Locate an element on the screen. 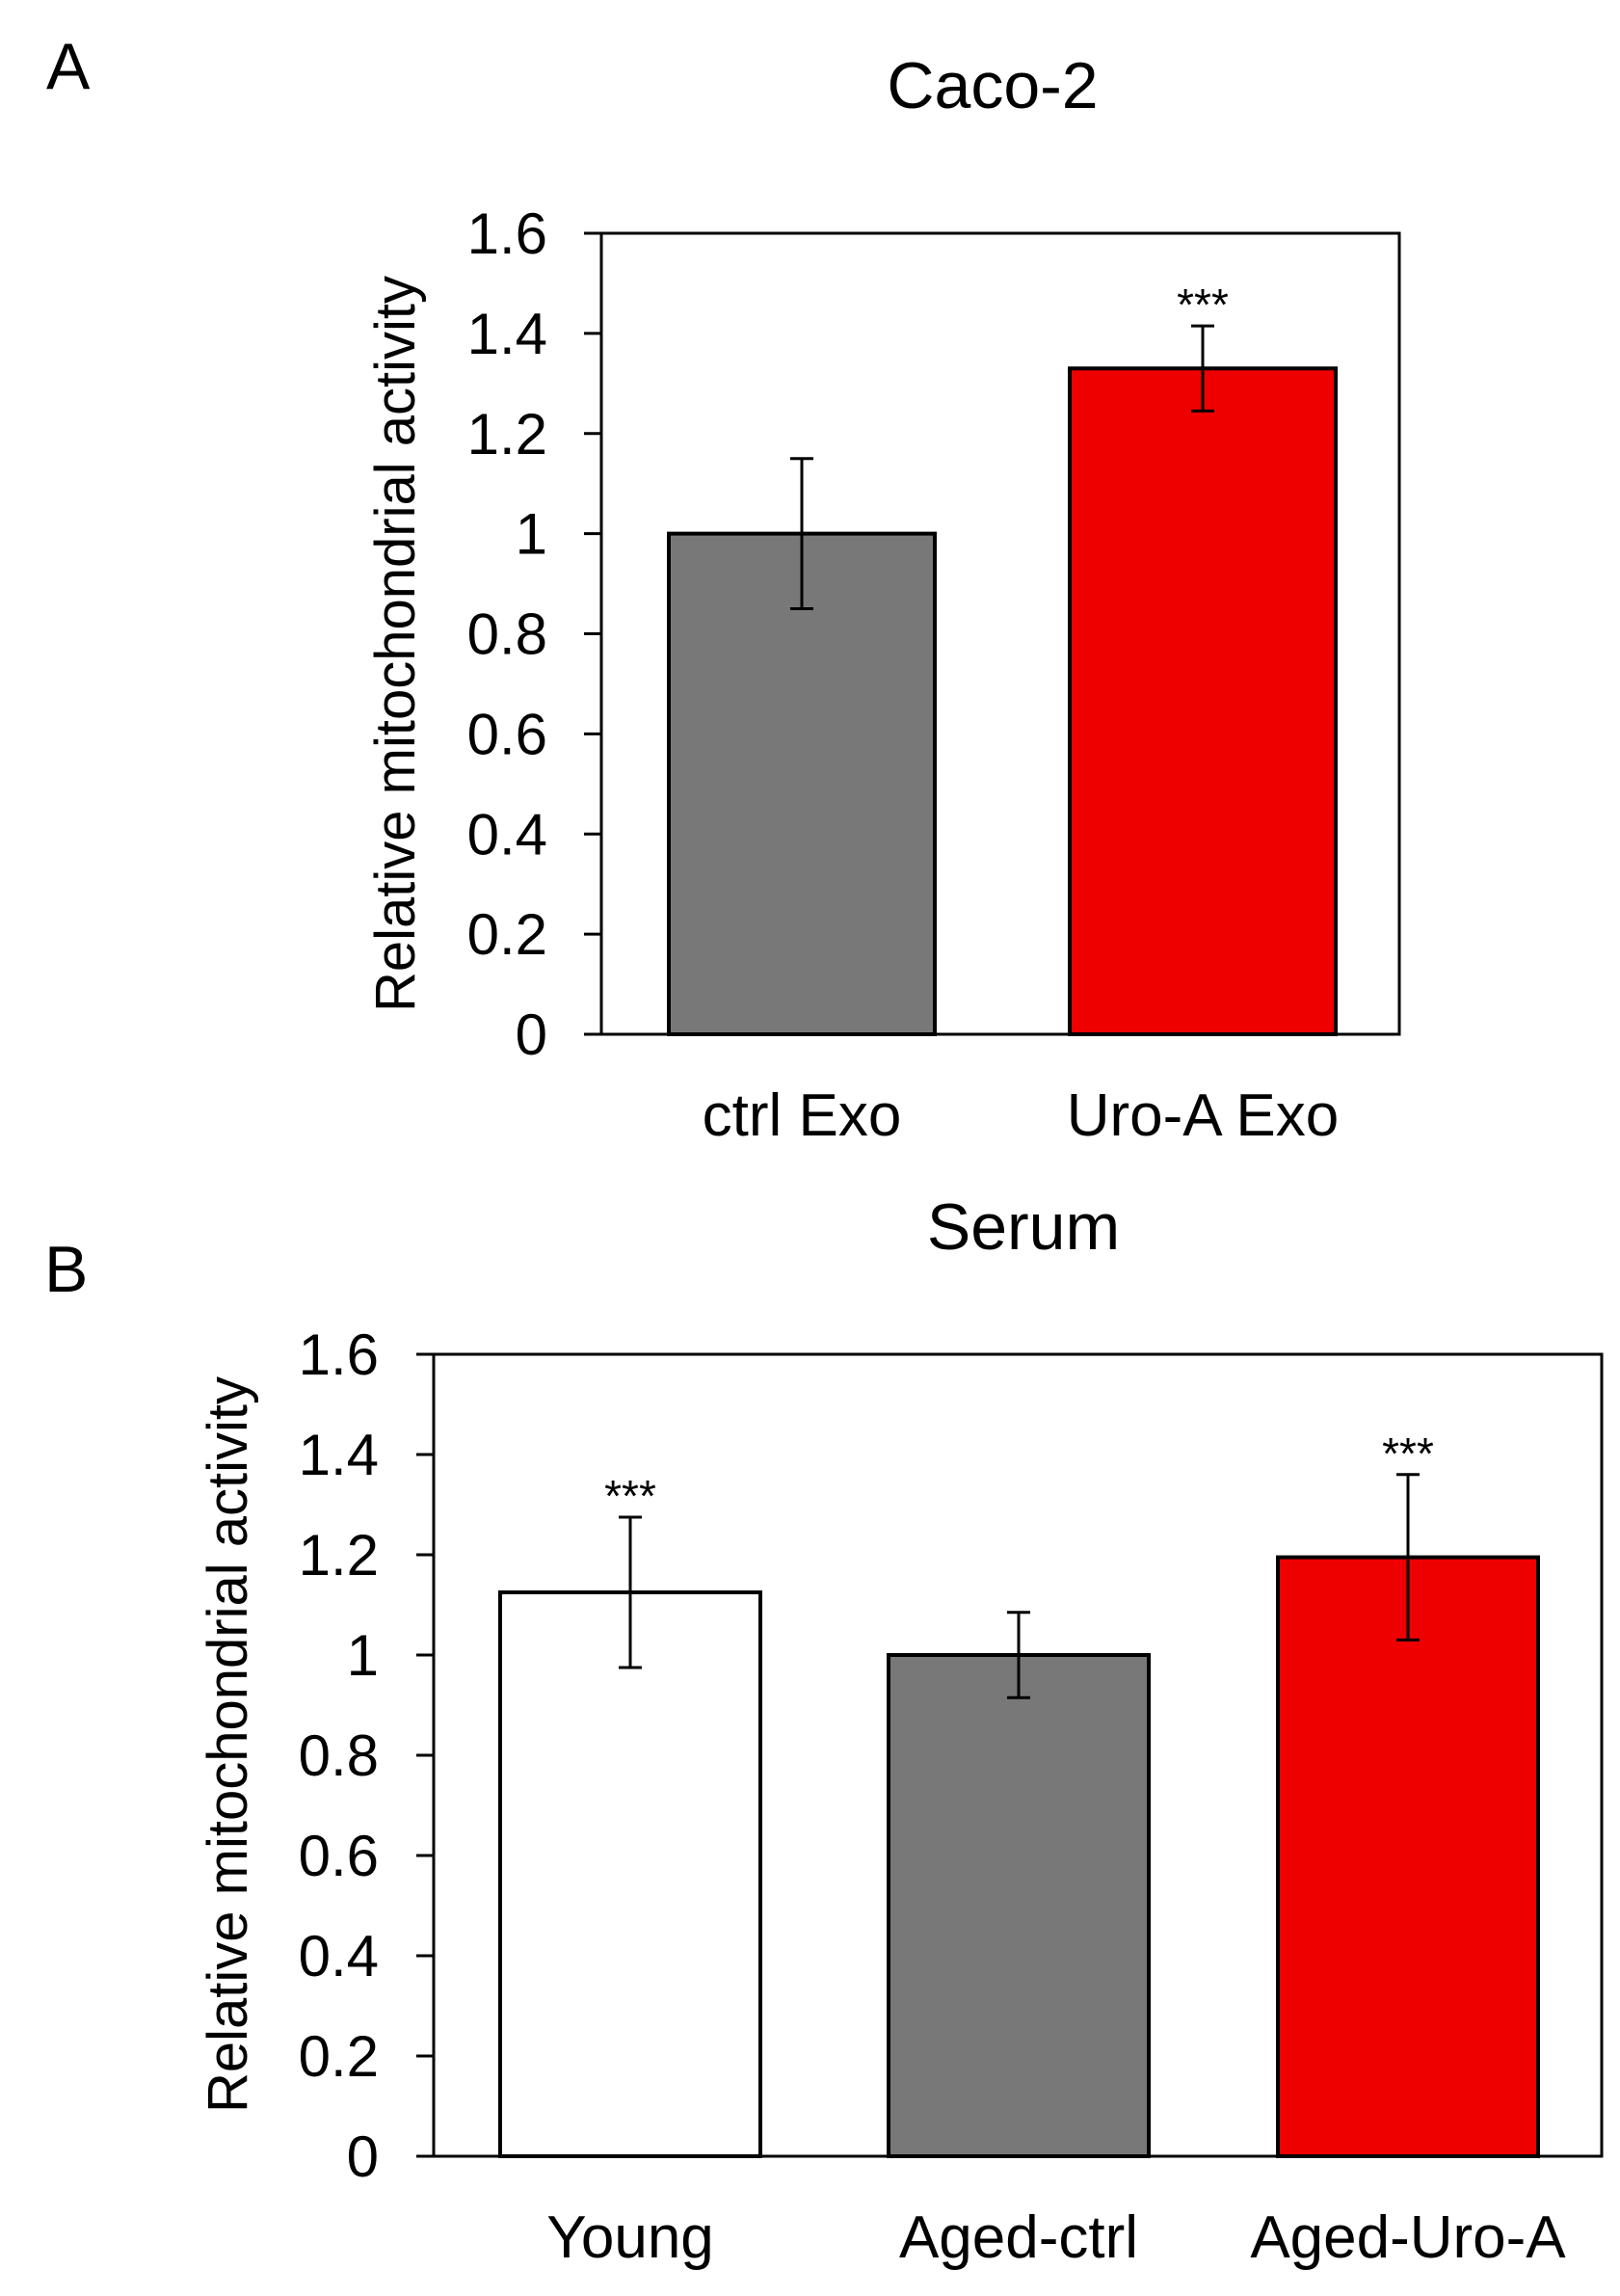 The width and height of the screenshot is (1620, 2296). panel-b-y-ticks: 0 0.2 0.4 0.6 0.8 1 1.2 1.4 1.6 is located at coordinates (366, 1755).